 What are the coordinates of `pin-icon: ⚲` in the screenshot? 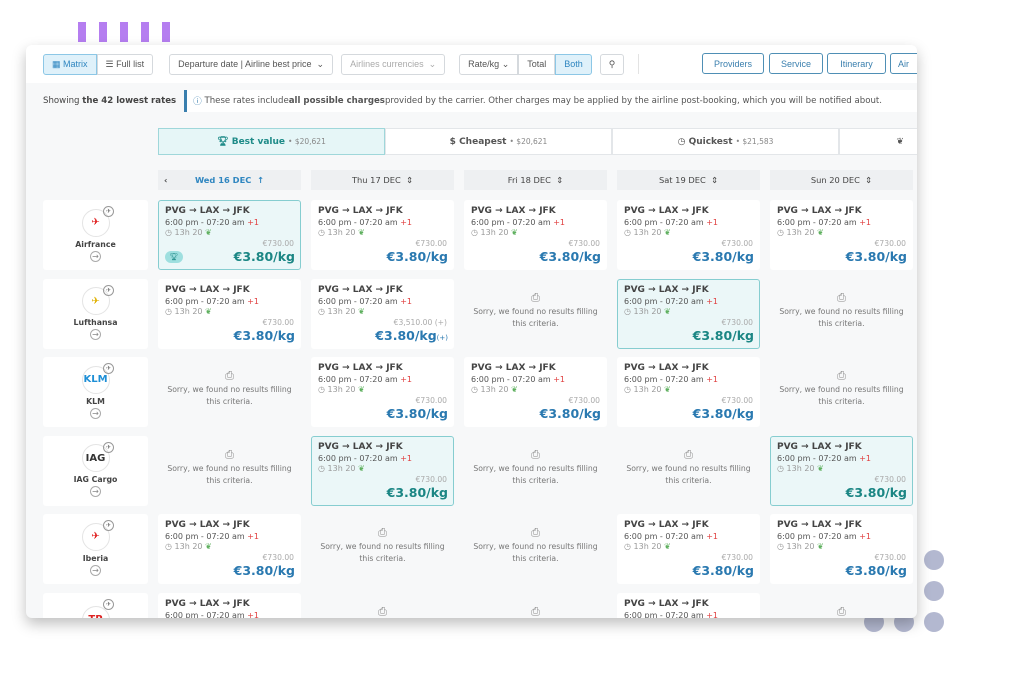 It's located at (612, 63).